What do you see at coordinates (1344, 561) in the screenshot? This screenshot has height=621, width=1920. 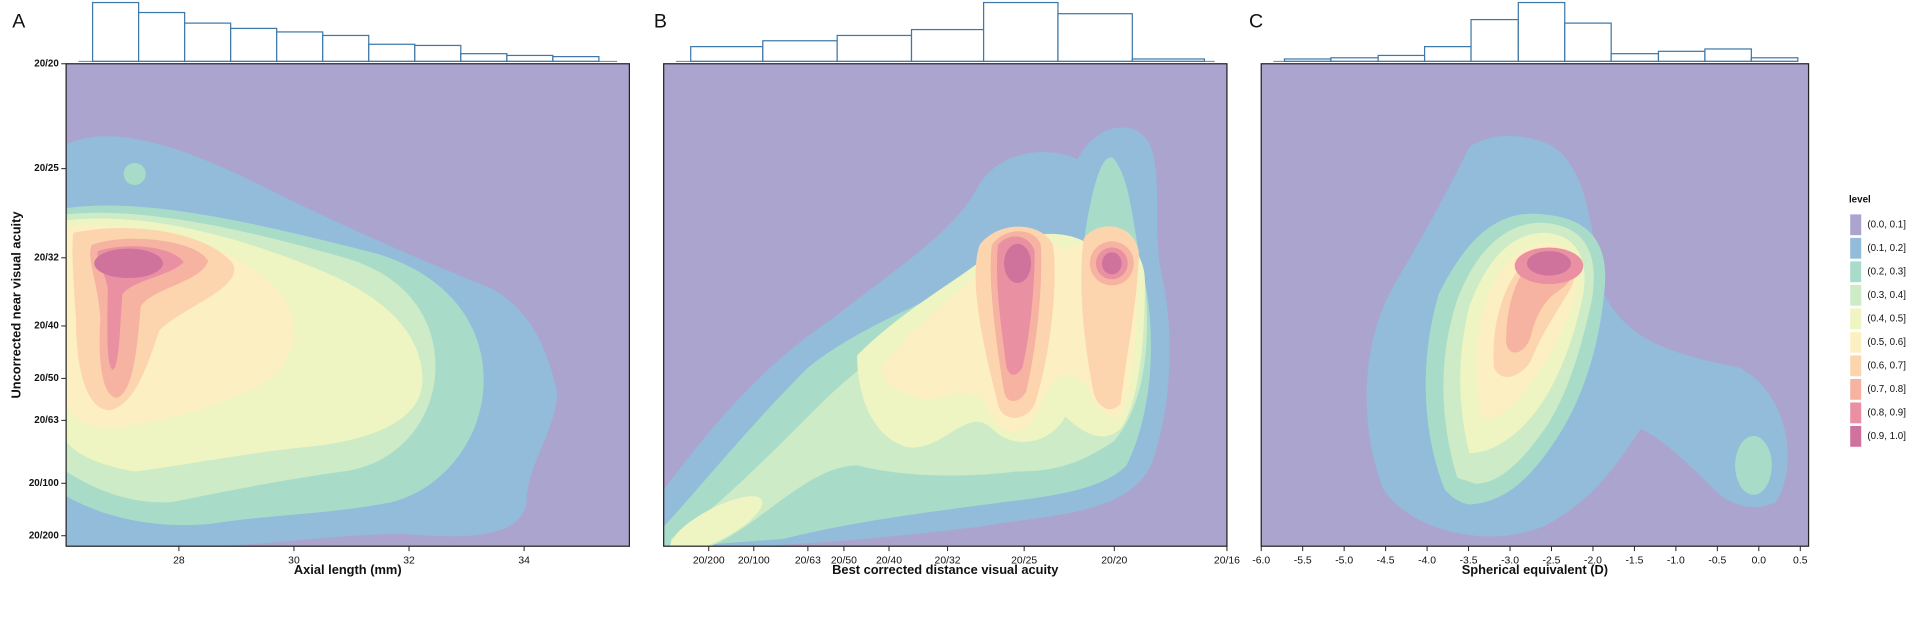 I see `x-tick-label: -5.0` at bounding box center [1344, 561].